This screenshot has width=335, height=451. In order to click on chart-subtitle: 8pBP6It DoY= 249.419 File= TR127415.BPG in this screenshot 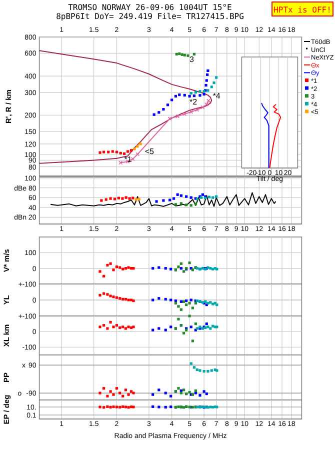, I will do `click(150, 16)`.